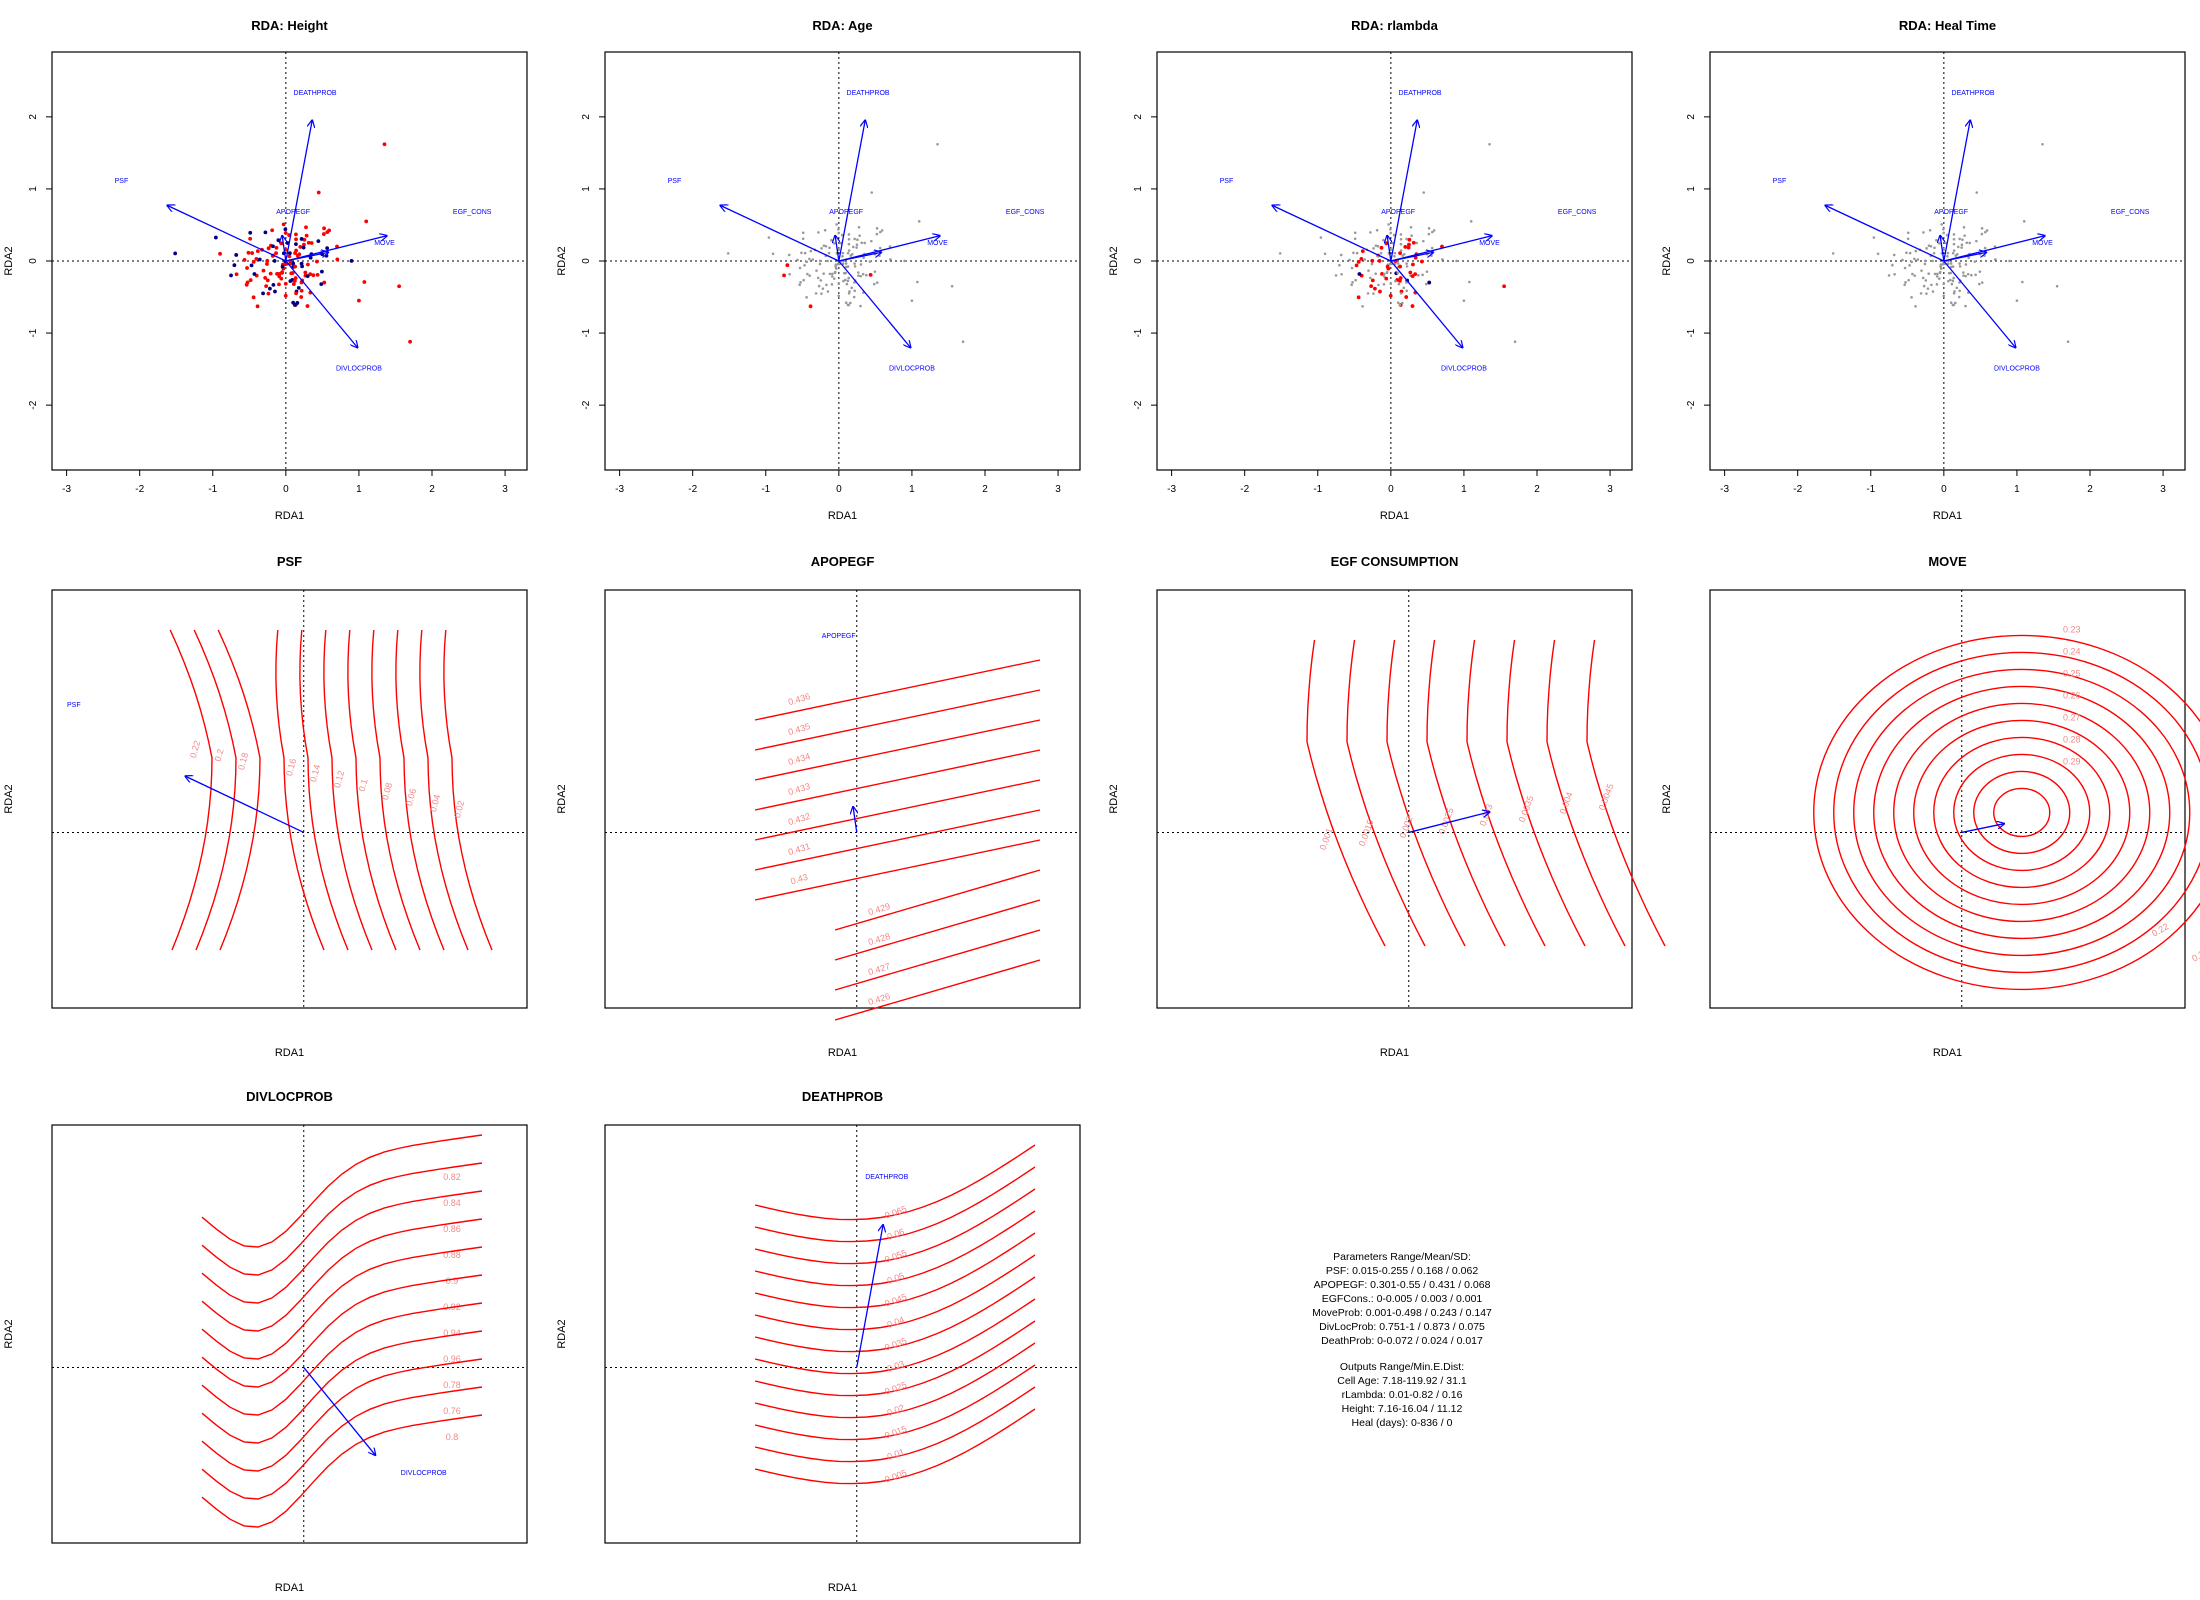  I want to click on panel-10-contour-label: 0.015, so click(895, 1432).